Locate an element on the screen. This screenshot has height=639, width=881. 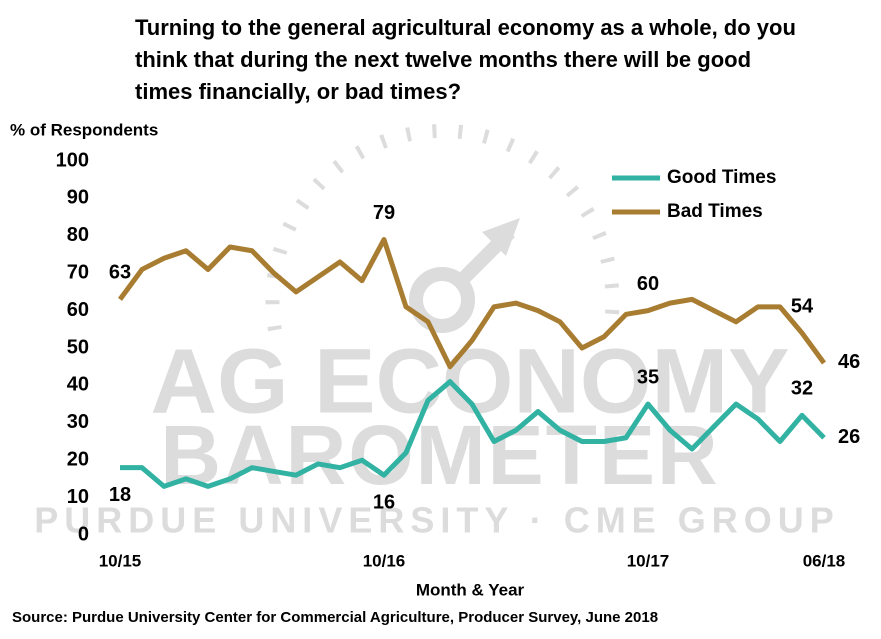
y-tick-label: 30 is located at coordinates (78, 422).